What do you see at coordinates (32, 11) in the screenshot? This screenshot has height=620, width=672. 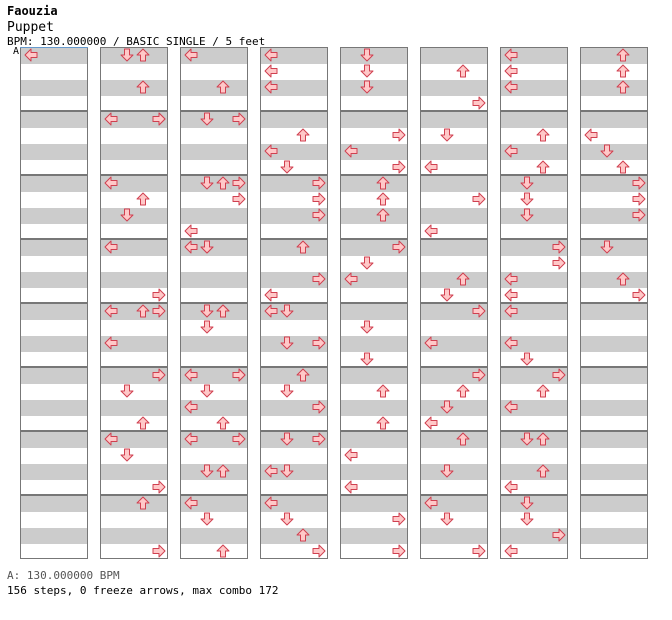 I see `artist-name: Faouzia` at bounding box center [32, 11].